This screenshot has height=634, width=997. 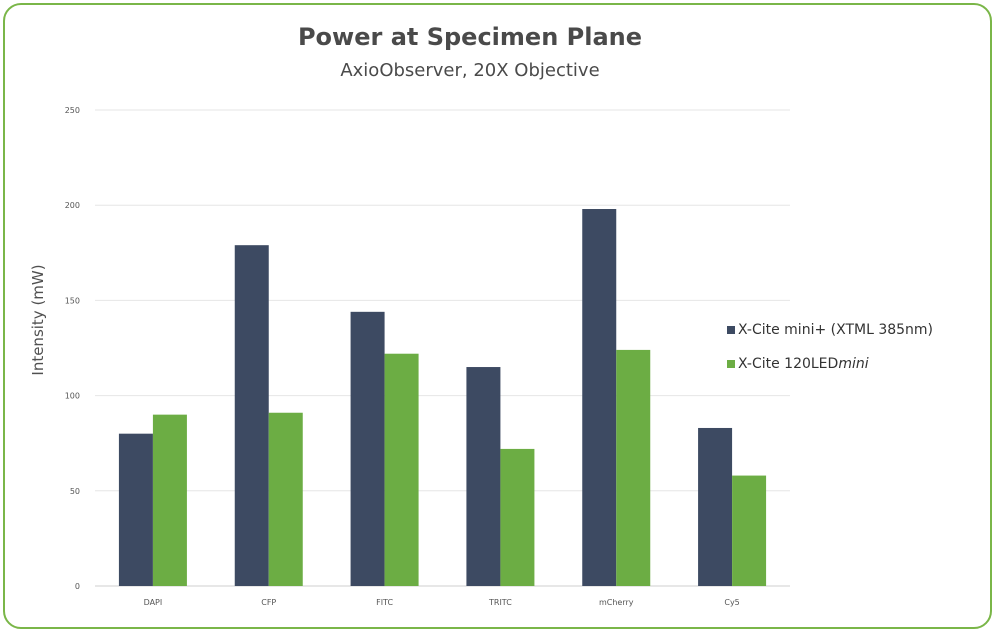 I want to click on legend-item-series-2: X-Cite 120LED mini, so click(x=830, y=364).